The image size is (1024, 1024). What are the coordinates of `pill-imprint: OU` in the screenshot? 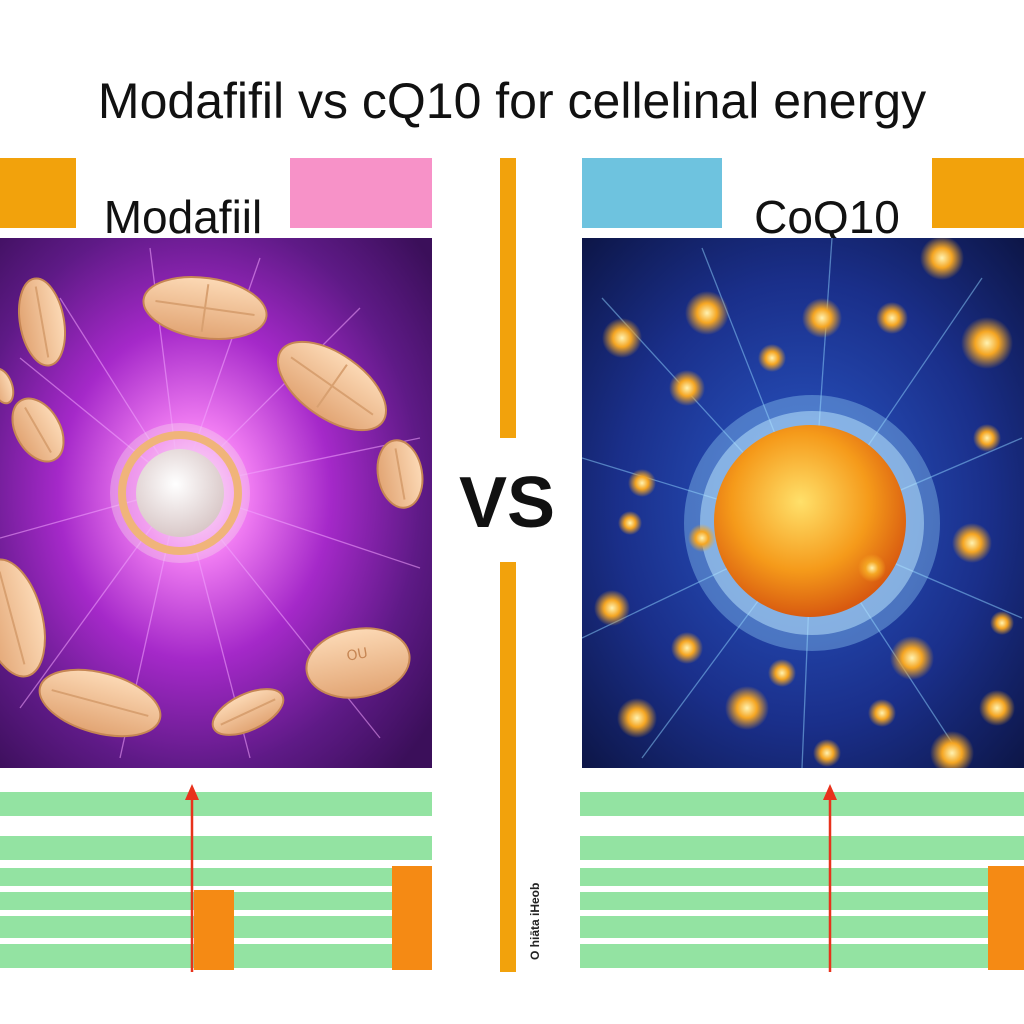 It's located at (357, 654).